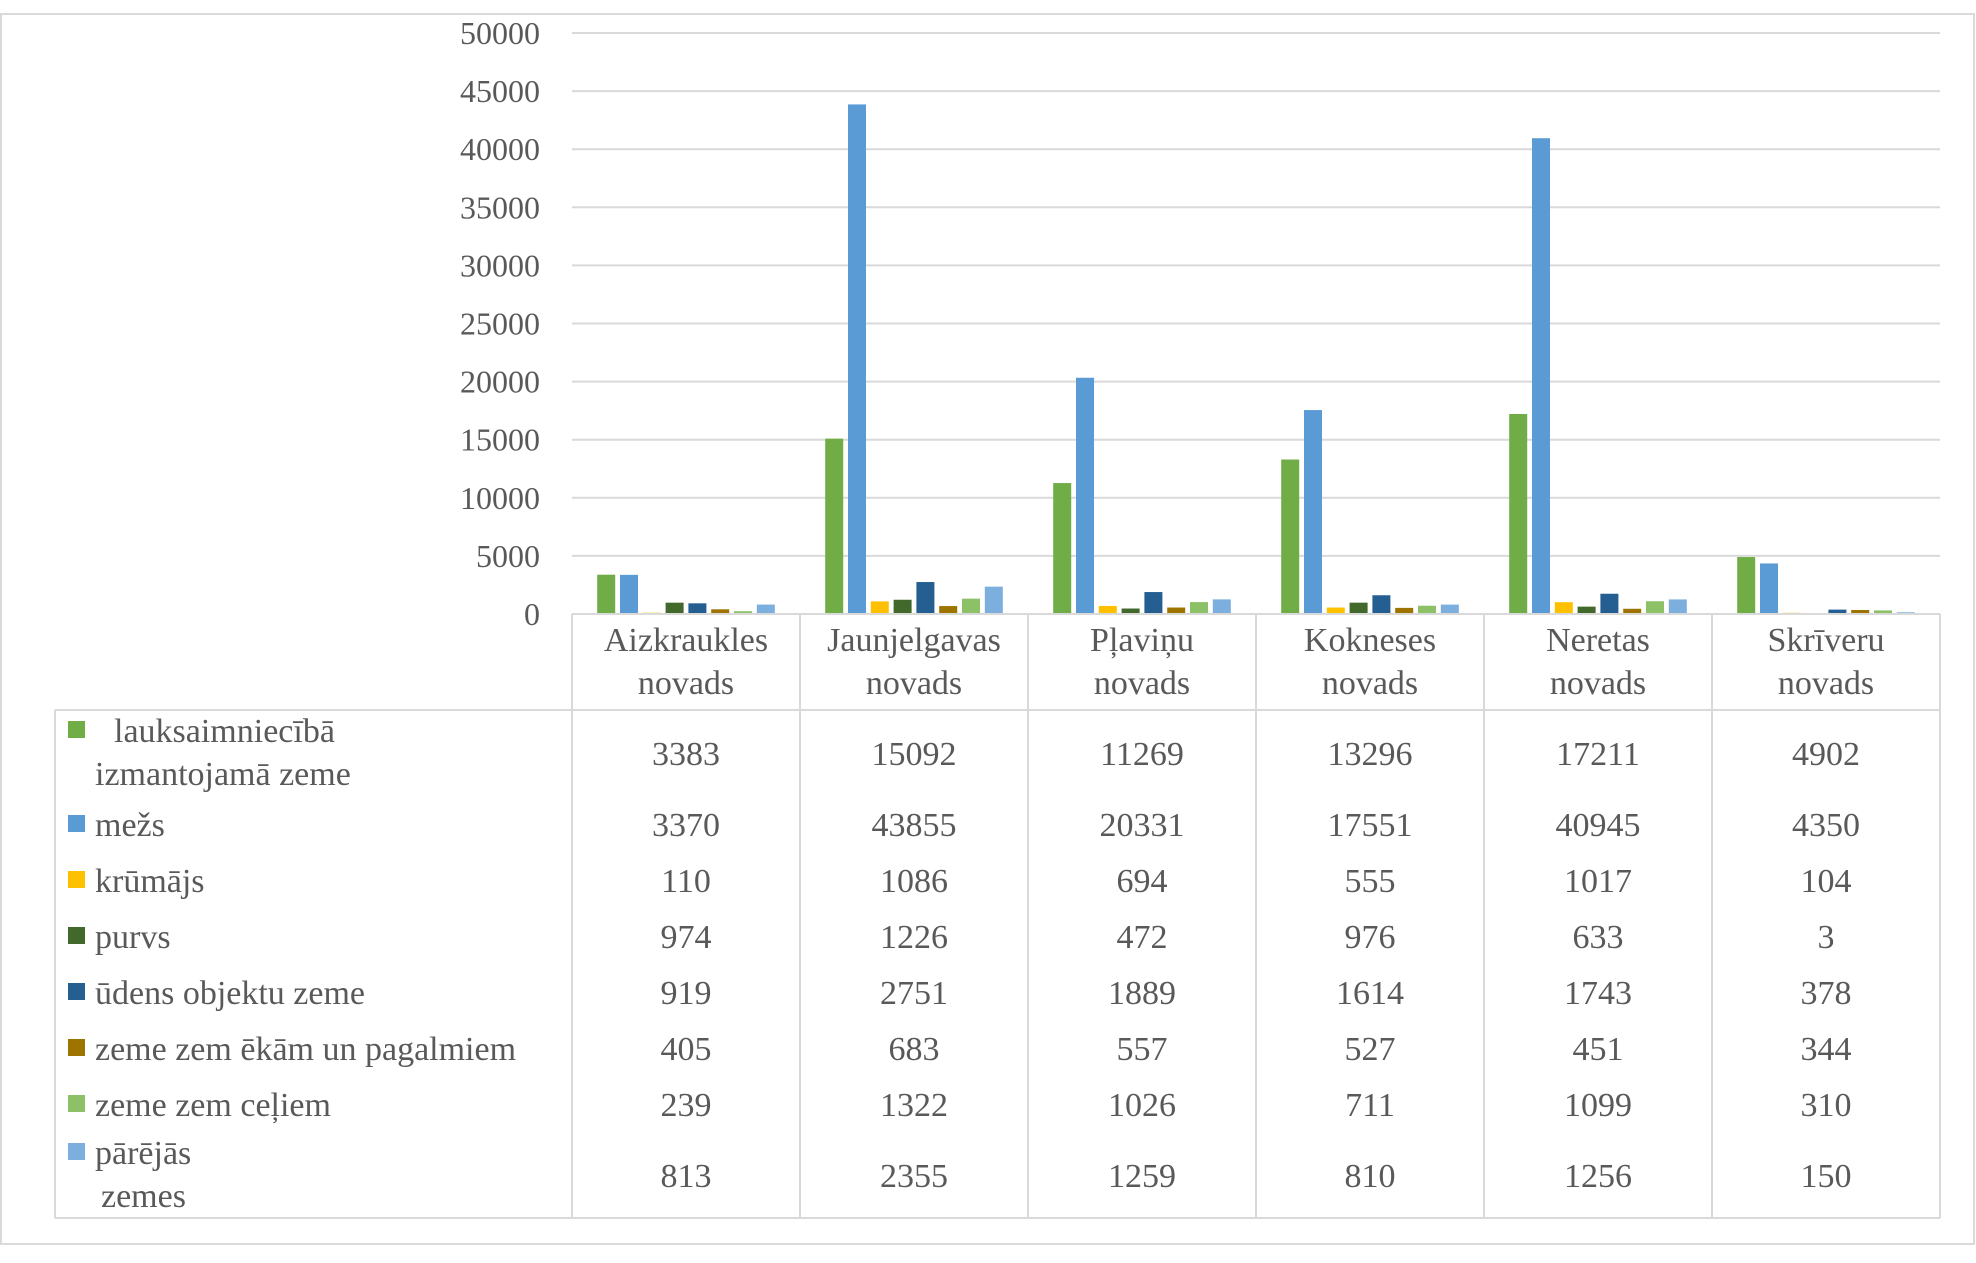 Image resolution: width=1976 pixels, height=1263 pixels. What do you see at coordinates (914, 1176) in the screenshot?
I see `data-label: 2355` at bounding box center [914, 1176].